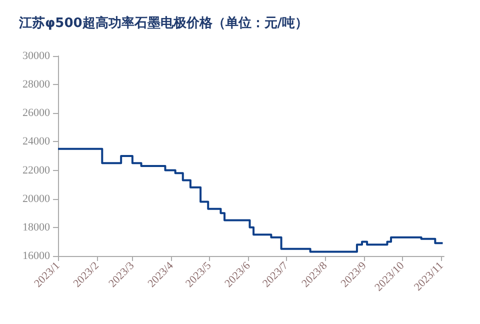 Image resolution: width=480 pixels, height=324 pixels. I want to click on y-tick-label: 28000, so click(36, 84).